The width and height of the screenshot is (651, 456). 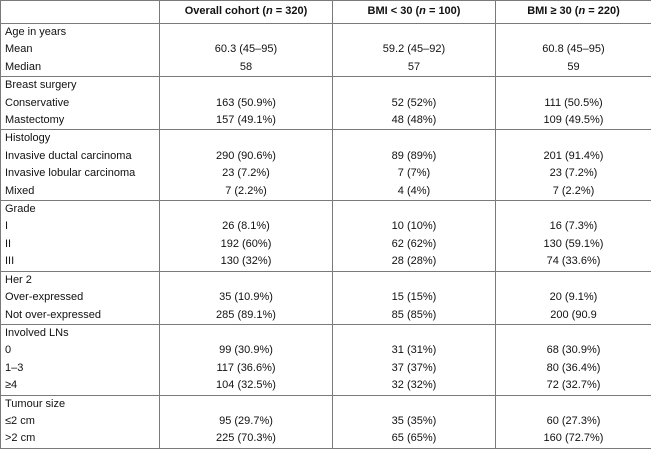 I want to click on row-label: 0, so click(x=8, y=350).